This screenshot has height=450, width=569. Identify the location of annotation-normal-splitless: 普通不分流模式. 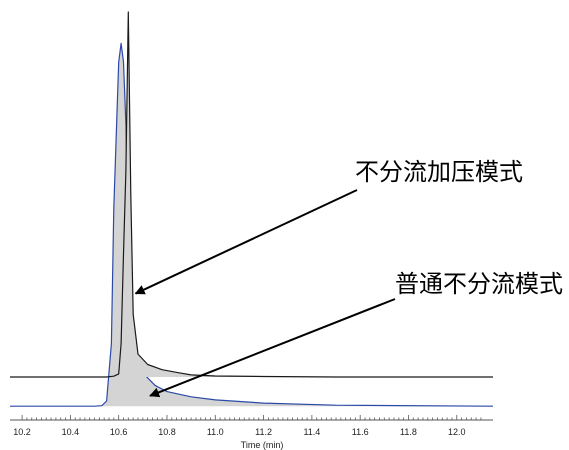
(479, 284).